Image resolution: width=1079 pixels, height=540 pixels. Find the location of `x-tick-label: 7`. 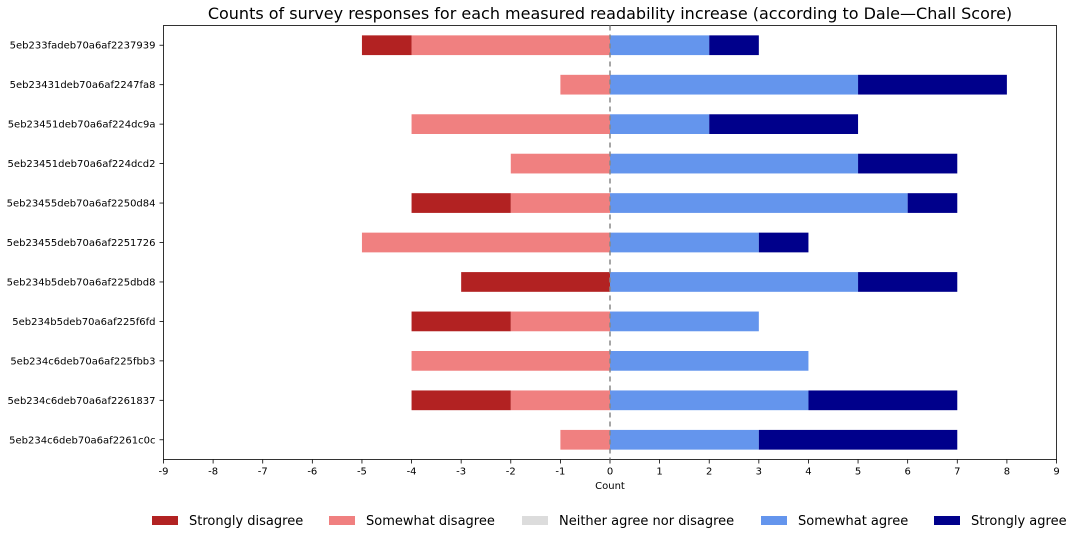

x-tick-label: 7 is located at coordinates (957, 472).